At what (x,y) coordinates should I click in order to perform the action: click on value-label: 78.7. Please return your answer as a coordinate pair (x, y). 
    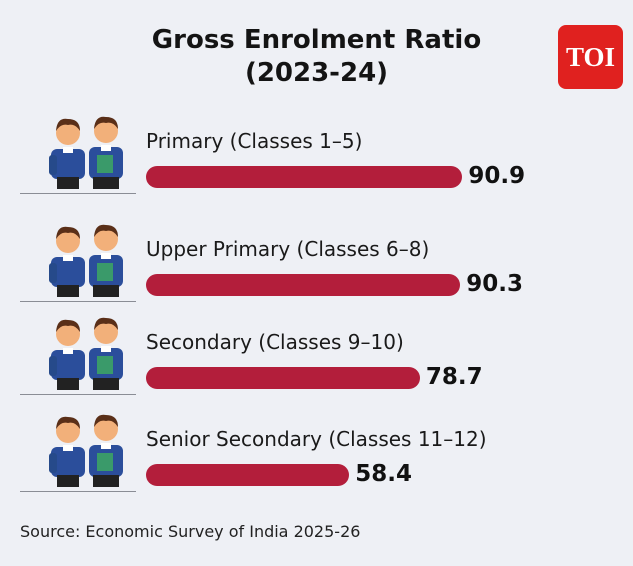
    Looking at the image, I should click on (454, 377).